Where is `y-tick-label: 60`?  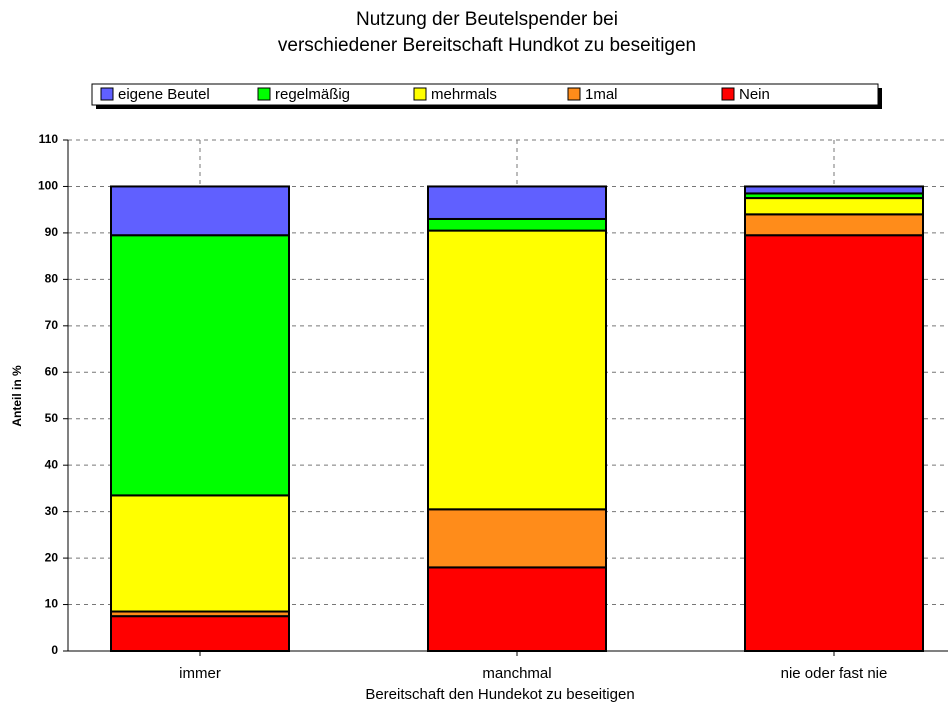
y-tick-label: 60 is located at coordinates (52, 371).